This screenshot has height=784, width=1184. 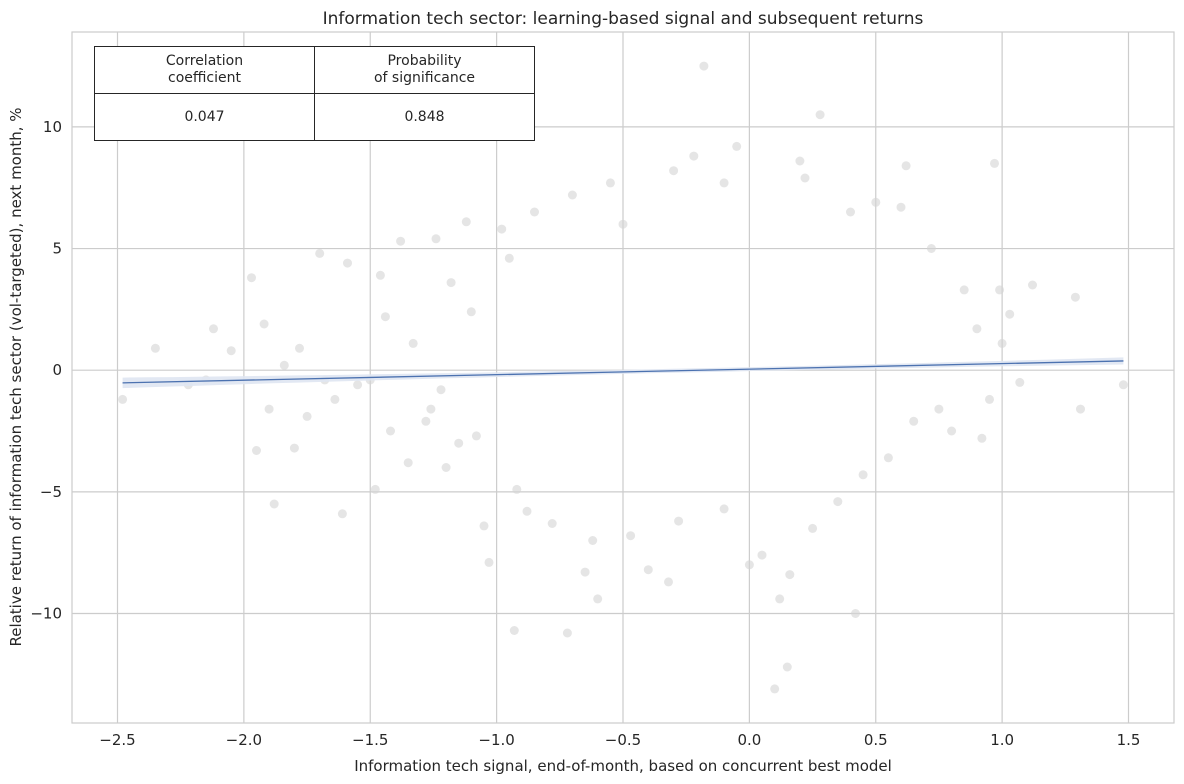 What do you see at coordinates (749, 740) in the screenshot?
I see `x-tick-label: 0.0` at bounding box center [749, 740].